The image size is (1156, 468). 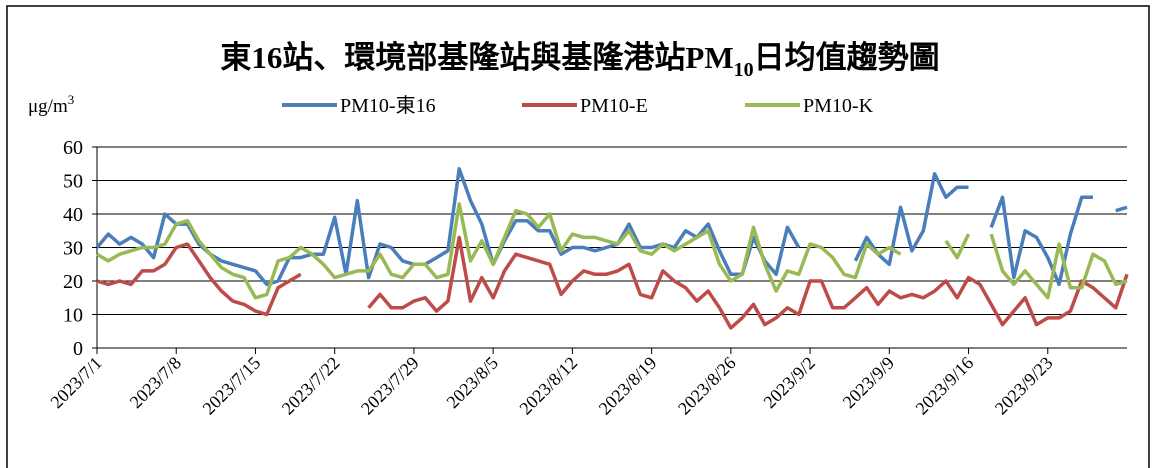 I want to click on y-tick-label: 30, so click(x=73, y=249).